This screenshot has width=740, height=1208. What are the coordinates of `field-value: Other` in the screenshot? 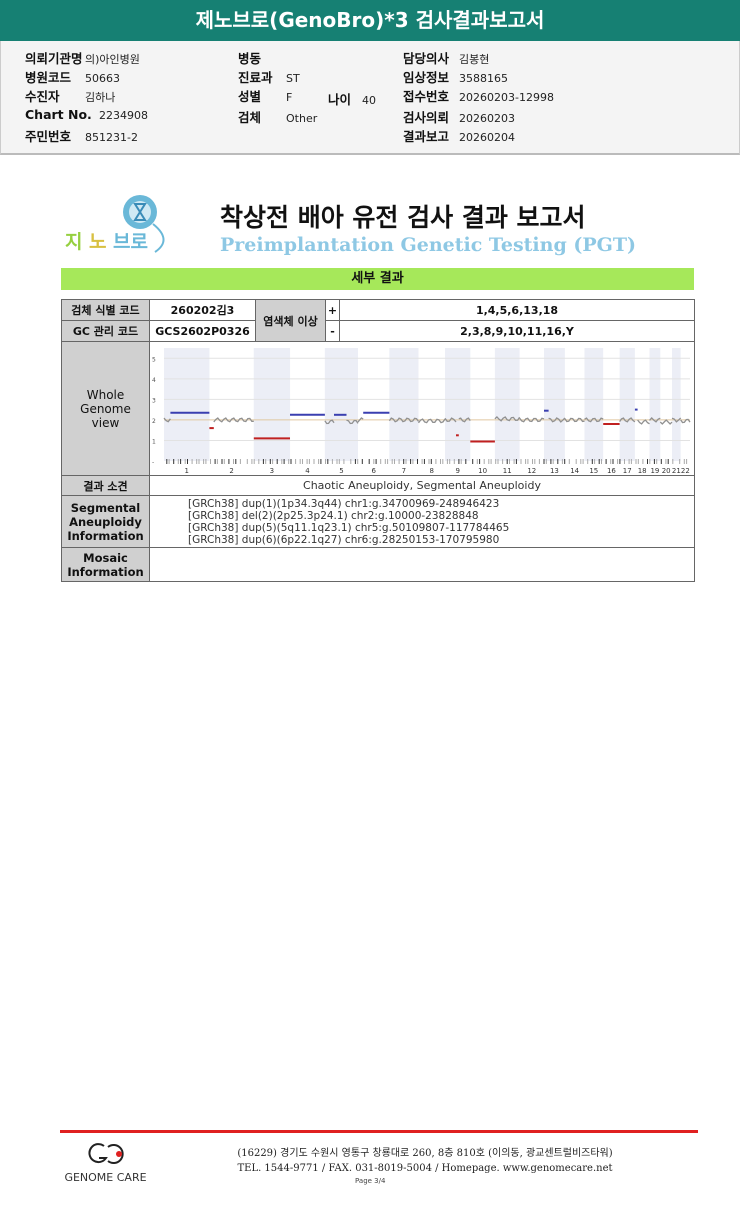 It's located at (302, 118).